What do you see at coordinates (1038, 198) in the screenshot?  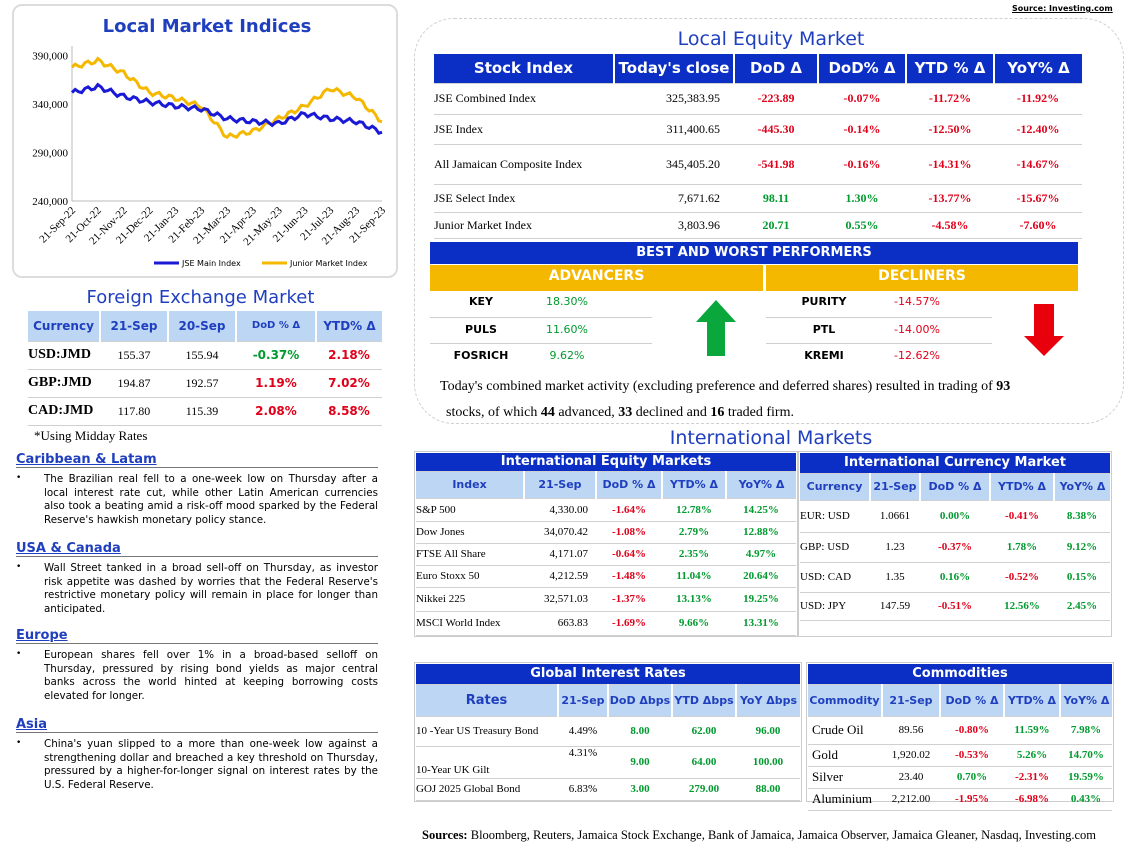 I see `lem-cell: -15.67%` at bounding box center [1038, 198].